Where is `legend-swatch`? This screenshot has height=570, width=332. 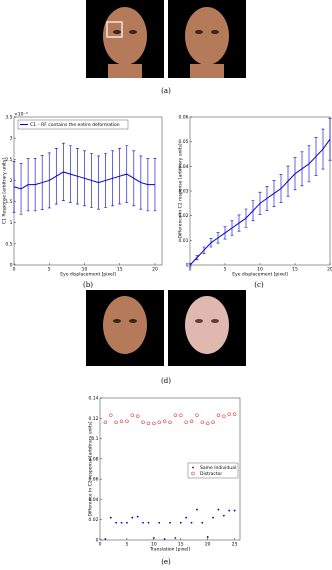 legend-swatch is located at coordinates (193, 467).